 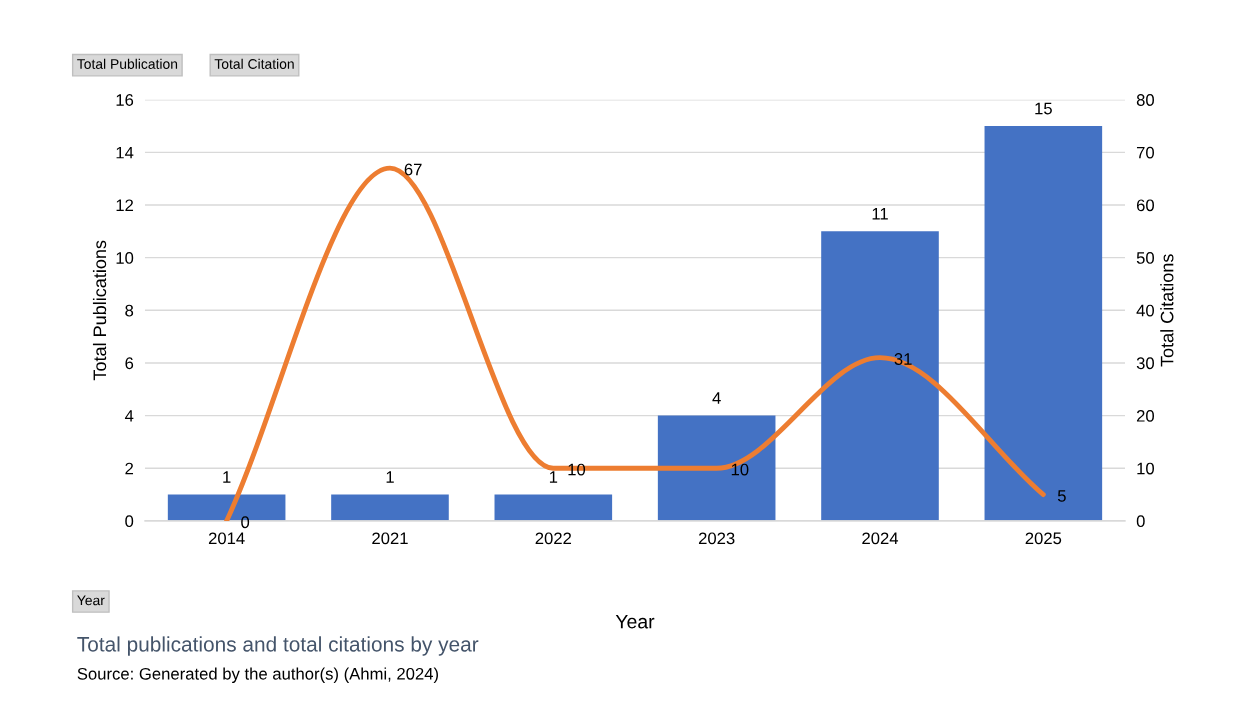 What do you see at coordinates (1145, 310) in the screenshot?
I see `y2-tick-label: 40` at bounding box center [1145, 310].